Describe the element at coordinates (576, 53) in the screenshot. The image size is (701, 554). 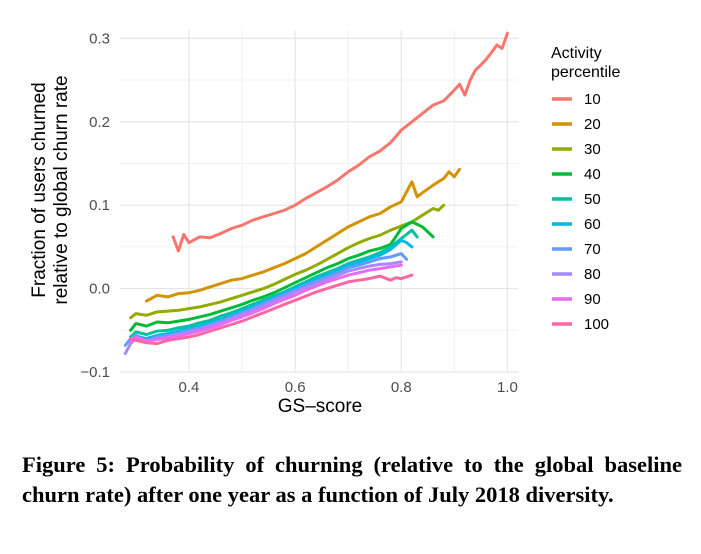
I see `legend-title-line1: Activity` at that location.